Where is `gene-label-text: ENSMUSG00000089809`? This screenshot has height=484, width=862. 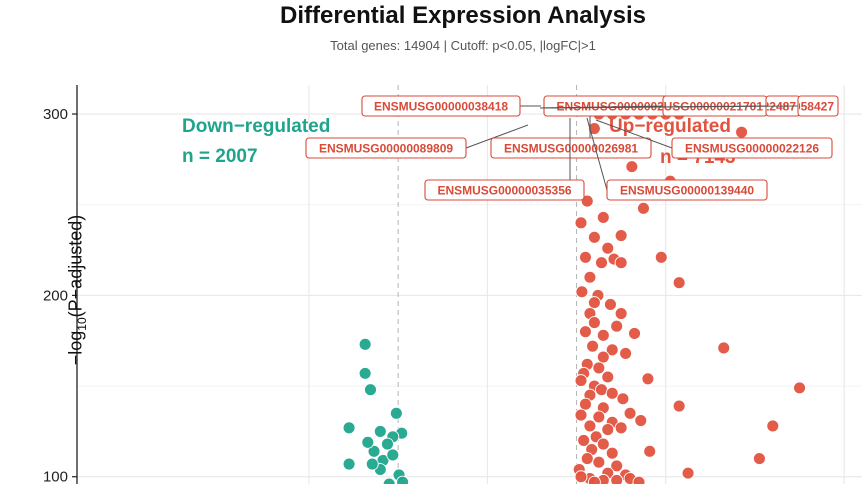
gene-label-text: ENSMUSG00000089809 is located at coordinates (386, 149).